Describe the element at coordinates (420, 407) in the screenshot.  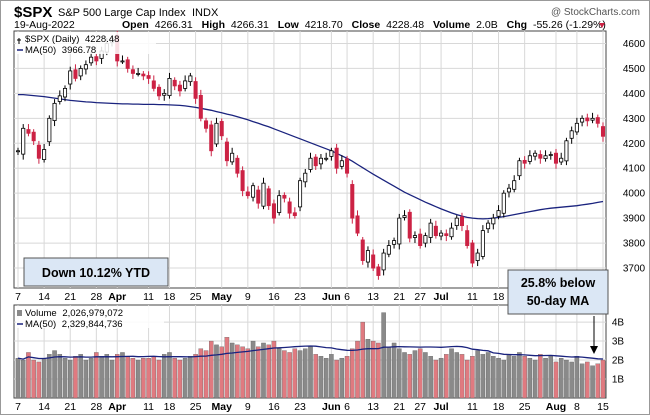
I see `x-tick-label: 27` at that location.